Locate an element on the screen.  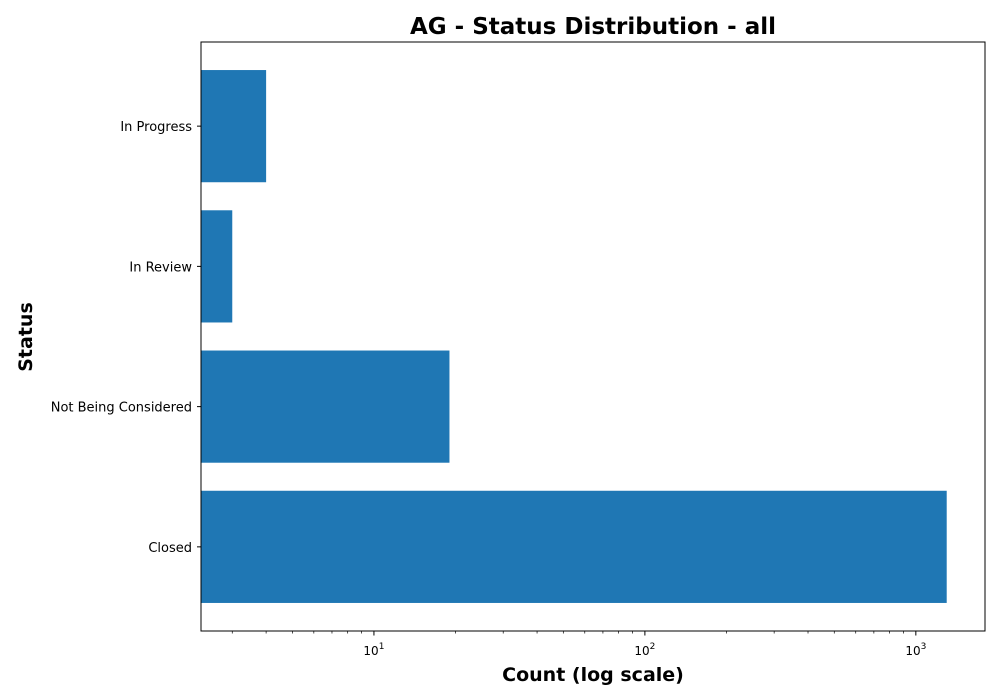
bar-in-review is located at coordinates (217, 266).